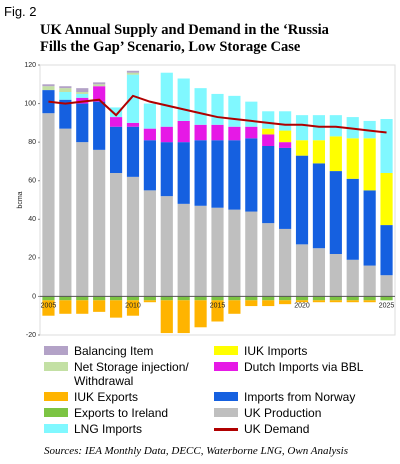 This screenshot has height=464, width=400. What do you see at coordinates (129, 429) in the screenshot?
I see `legend-item: LNG Imports` at bounding box center [129, 429].